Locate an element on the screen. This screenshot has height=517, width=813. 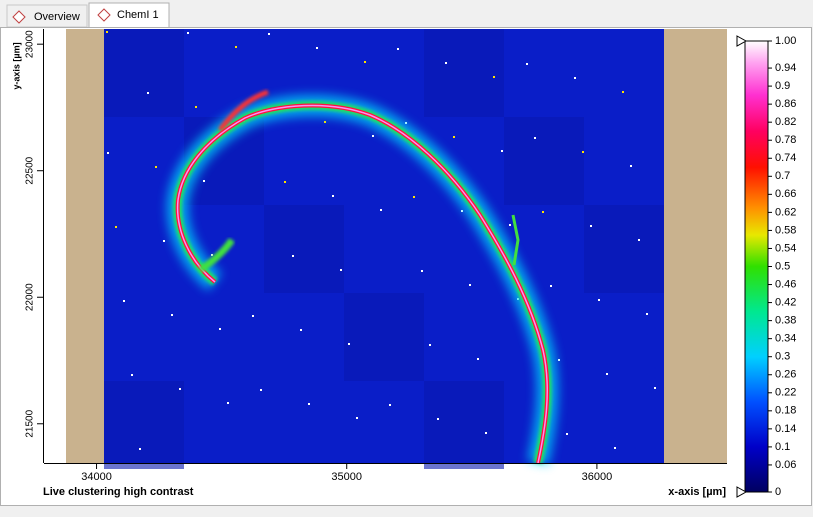
colorbar-tick-label: 0.86 is located at coordinates (785, 104).